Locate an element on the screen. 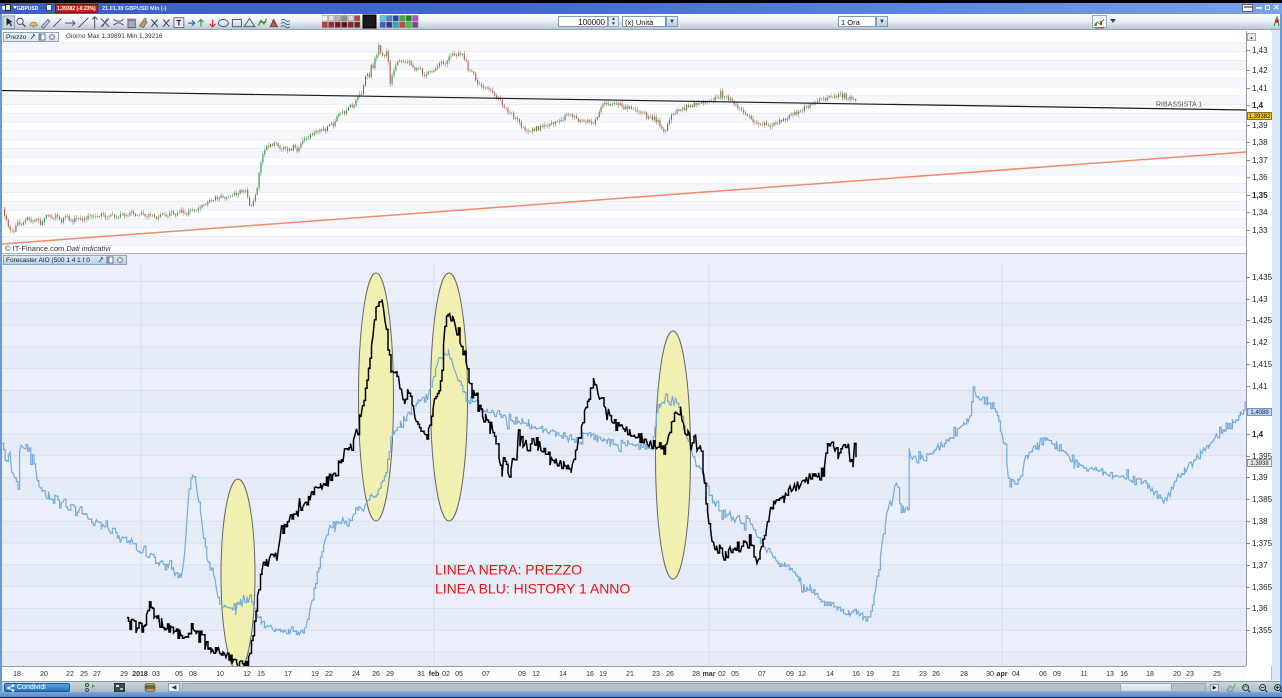  svg-text: LINEA BLU: HISTORY 1 ANNO is located at coordinates (532, 589).